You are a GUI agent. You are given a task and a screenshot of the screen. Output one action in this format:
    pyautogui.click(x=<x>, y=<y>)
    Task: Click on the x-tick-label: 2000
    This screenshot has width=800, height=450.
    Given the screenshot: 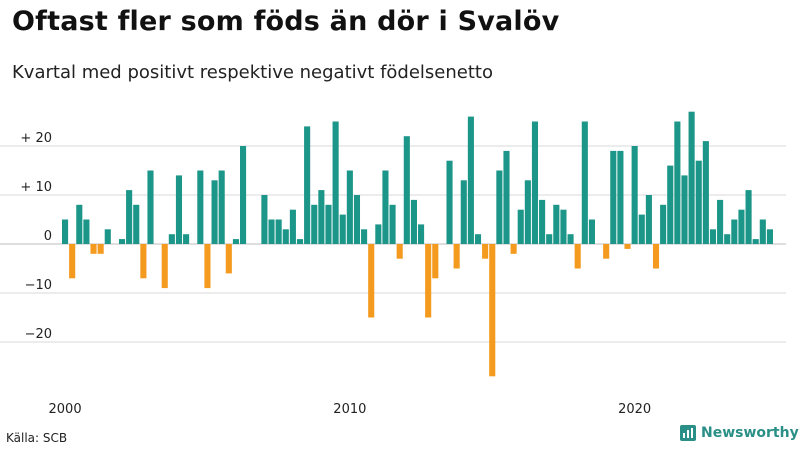 What is the action you would take?
    pyautogui.click(x=65, y=409)
    